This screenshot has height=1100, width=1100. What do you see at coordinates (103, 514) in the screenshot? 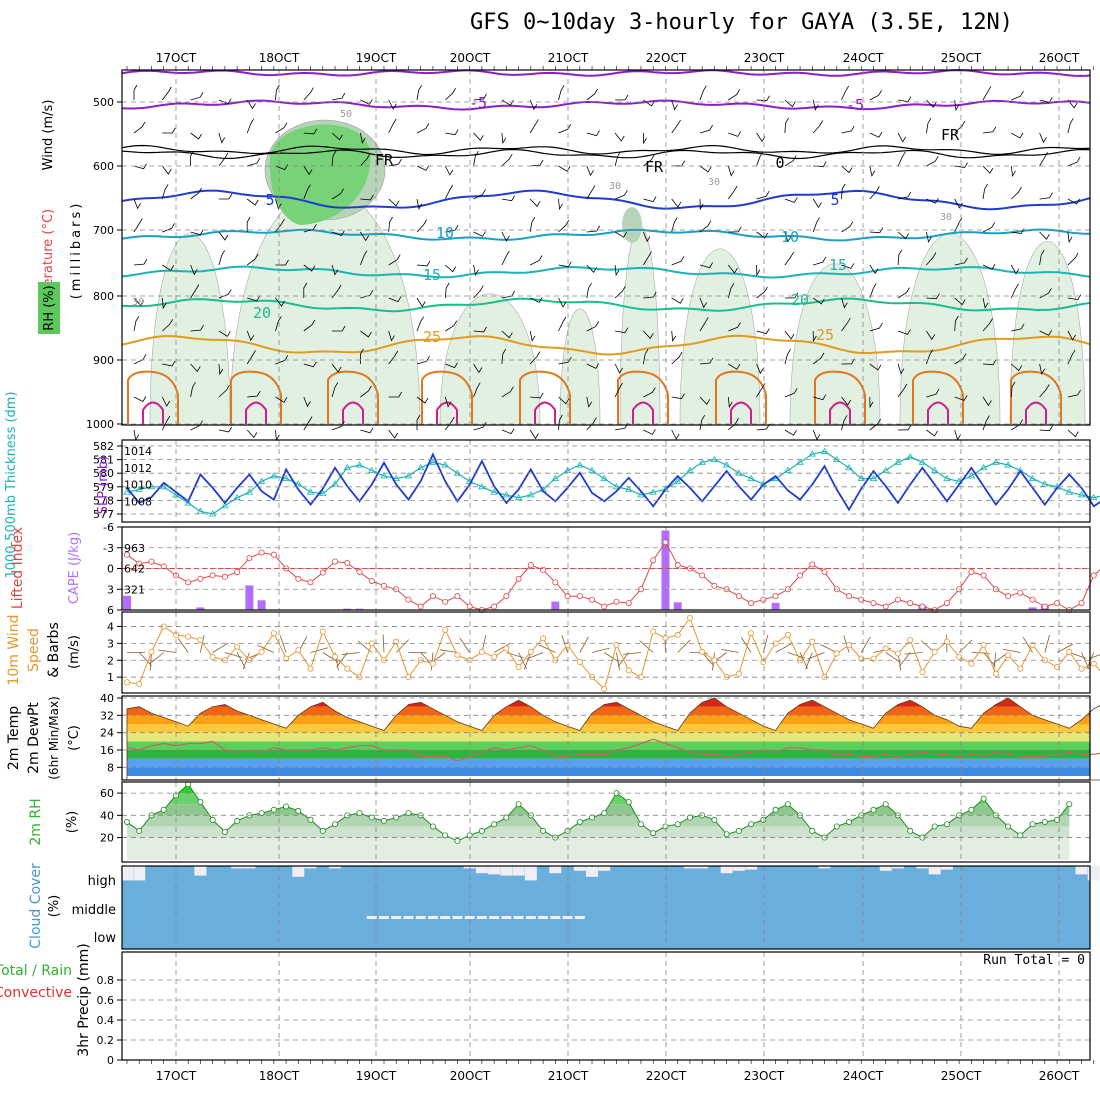
I see `y-tick-label: 577` at bounding box center [103, 514].